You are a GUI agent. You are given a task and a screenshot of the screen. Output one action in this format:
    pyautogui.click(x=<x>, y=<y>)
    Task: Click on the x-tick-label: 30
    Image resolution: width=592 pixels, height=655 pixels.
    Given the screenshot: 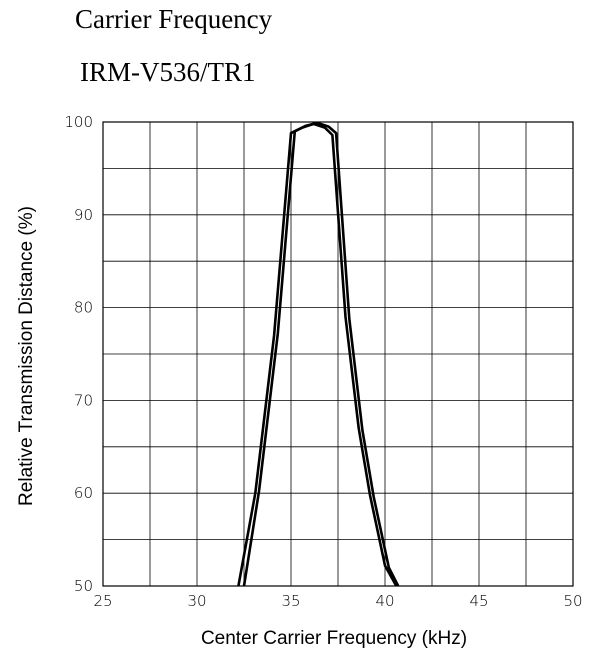 What is the action you would take?
    pyautogui.click(x=196, y=601)
    